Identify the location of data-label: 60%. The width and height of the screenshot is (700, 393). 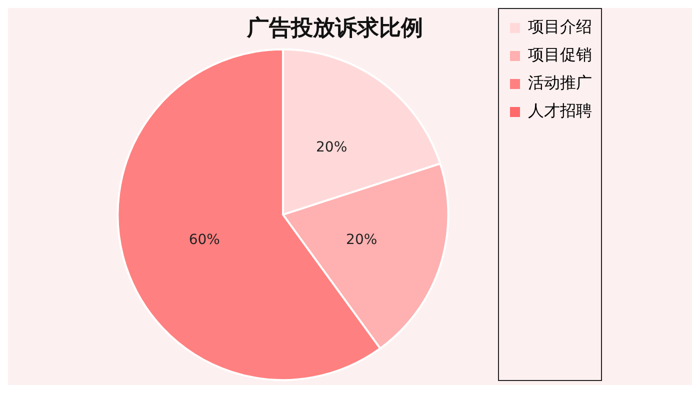
(204, 240).